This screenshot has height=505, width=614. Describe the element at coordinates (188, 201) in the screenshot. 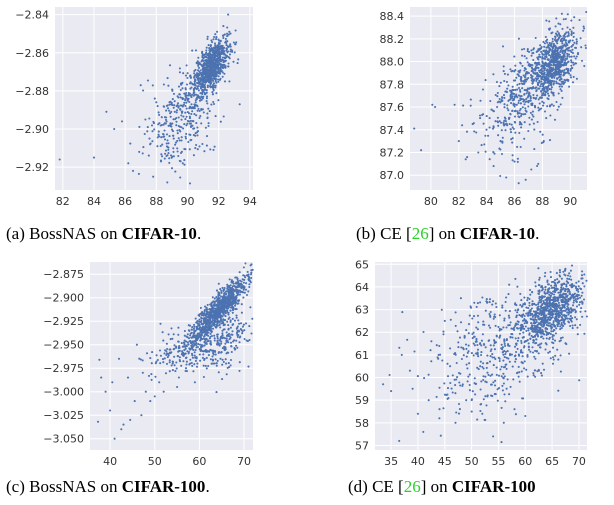

I see `x-tick-label: 90` at that location.